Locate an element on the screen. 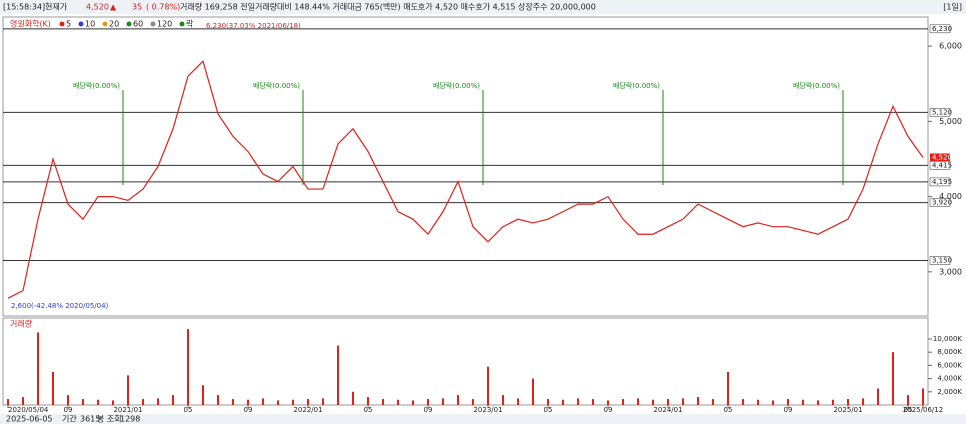  current-box is located at coordinates (940, 157).